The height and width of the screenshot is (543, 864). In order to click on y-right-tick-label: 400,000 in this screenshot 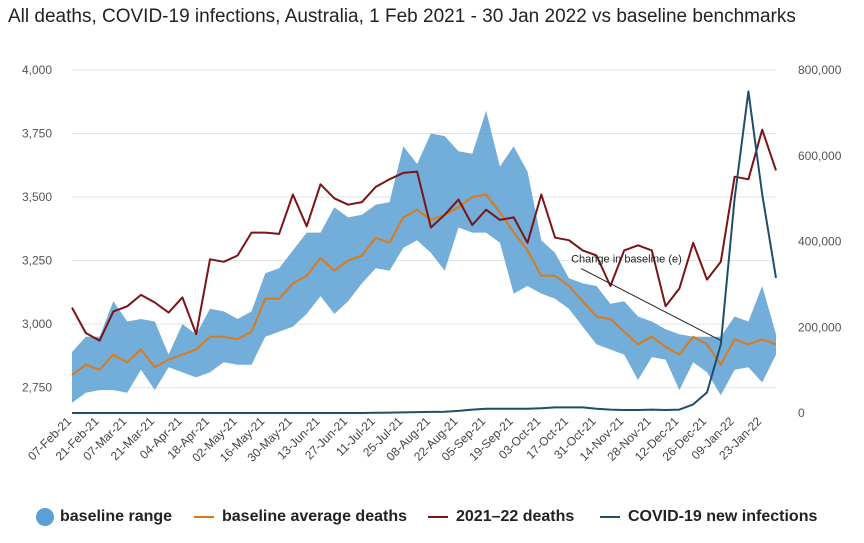, I will do `click(820, 242)`.